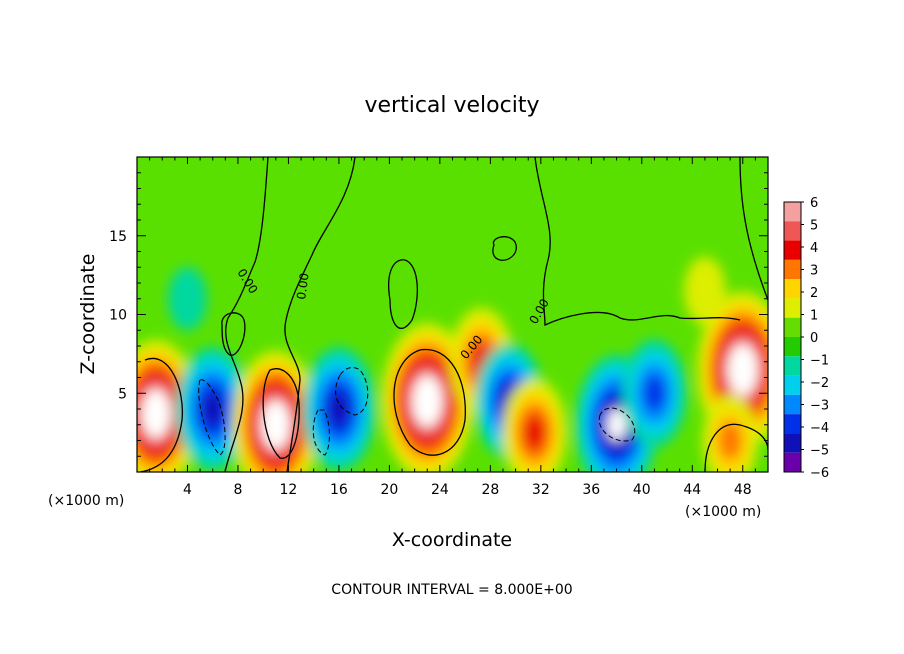  What do you see at coordinates (814, 316) in the screenshot?
I see `colorbar-label: 1` at bounding box center [814, 316].